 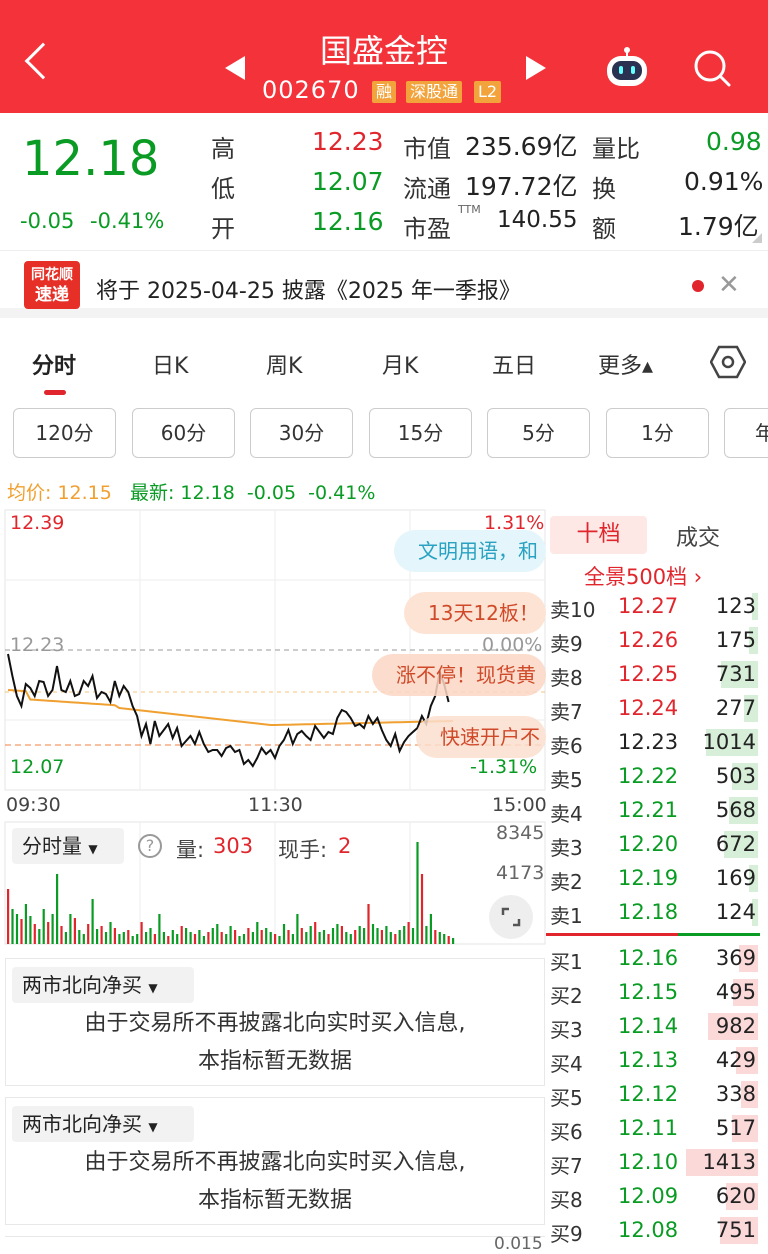 I want to click on level-price: 12.10, so click(x=648, y=1162).